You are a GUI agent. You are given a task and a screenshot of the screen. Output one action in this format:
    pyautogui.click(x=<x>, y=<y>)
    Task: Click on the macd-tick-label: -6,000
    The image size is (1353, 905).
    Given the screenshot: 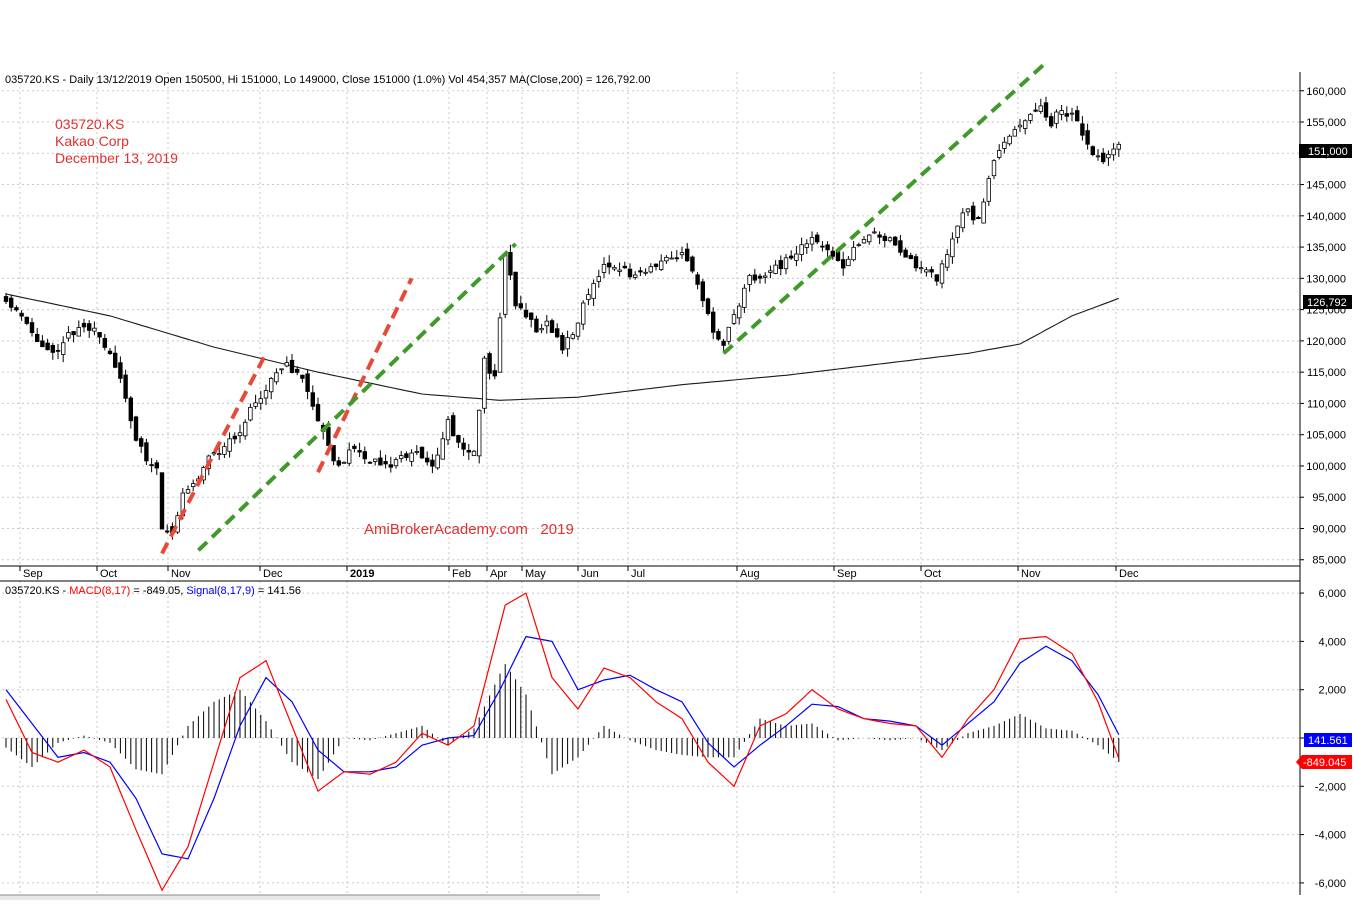 What is the action you would take?
    pyautogui.click(x=1330, y=884)
    